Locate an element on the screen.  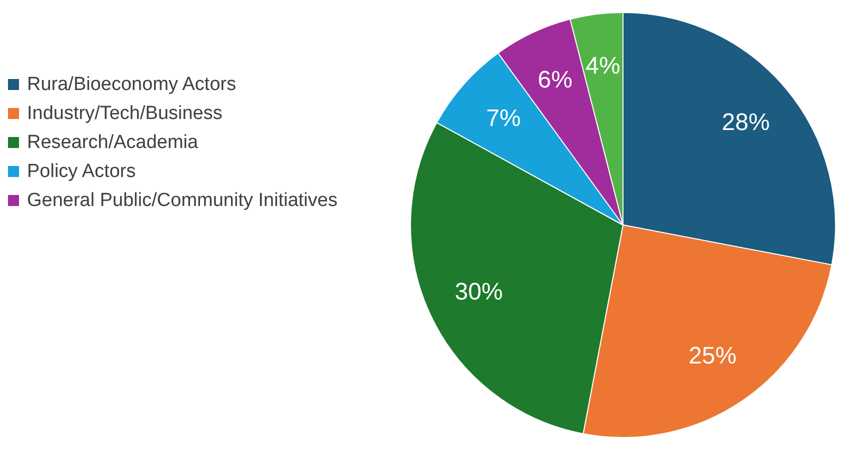
data-label: 30% is located at coordinates (478, 292).